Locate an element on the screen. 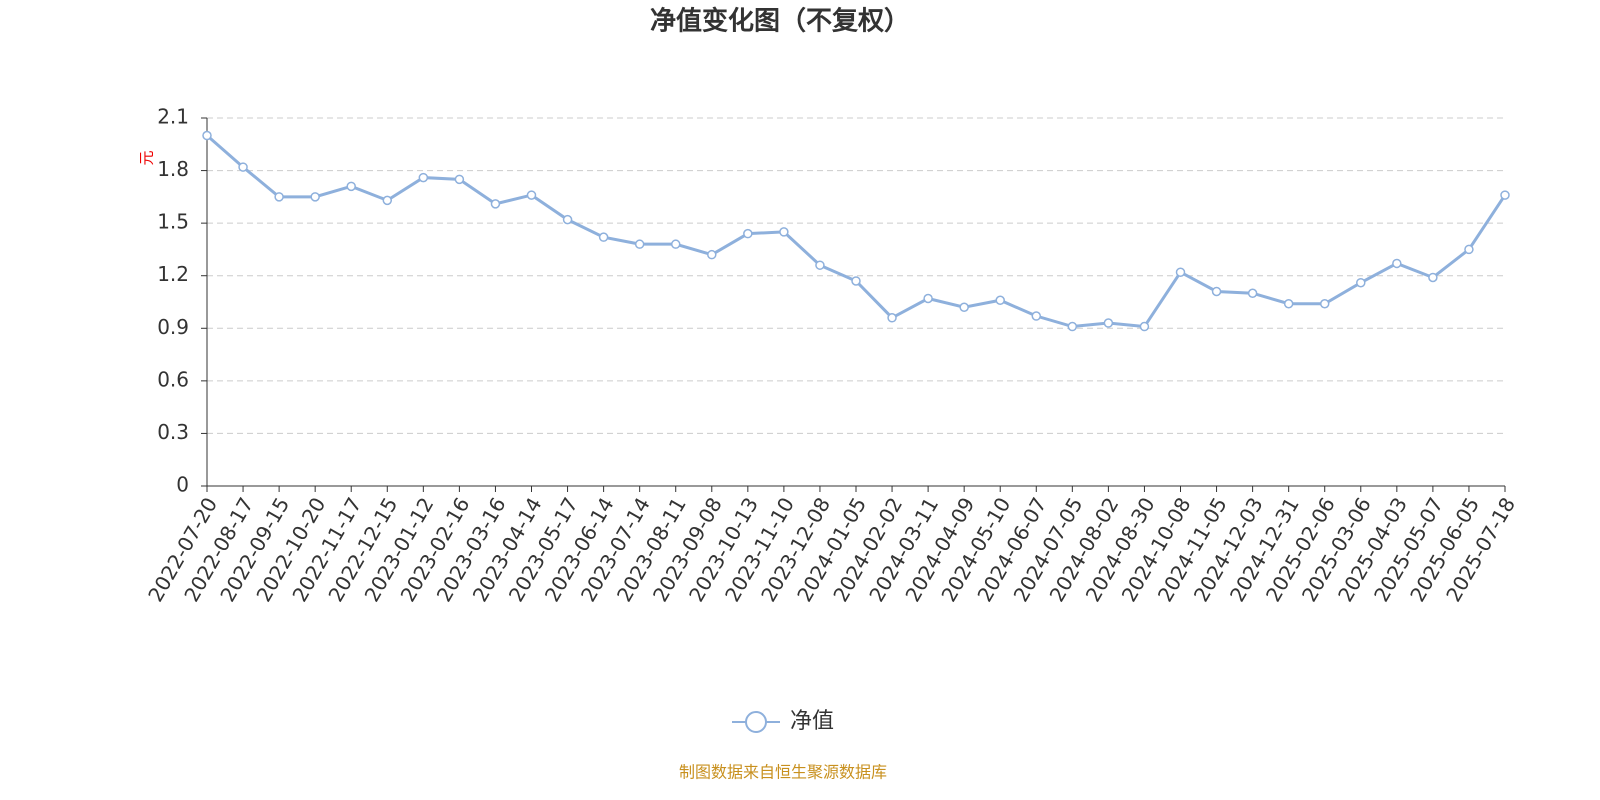 This screenshot has height=800, width=1600. chart-title: 净值变化图（不复权） is located at coordinates (780, 21).